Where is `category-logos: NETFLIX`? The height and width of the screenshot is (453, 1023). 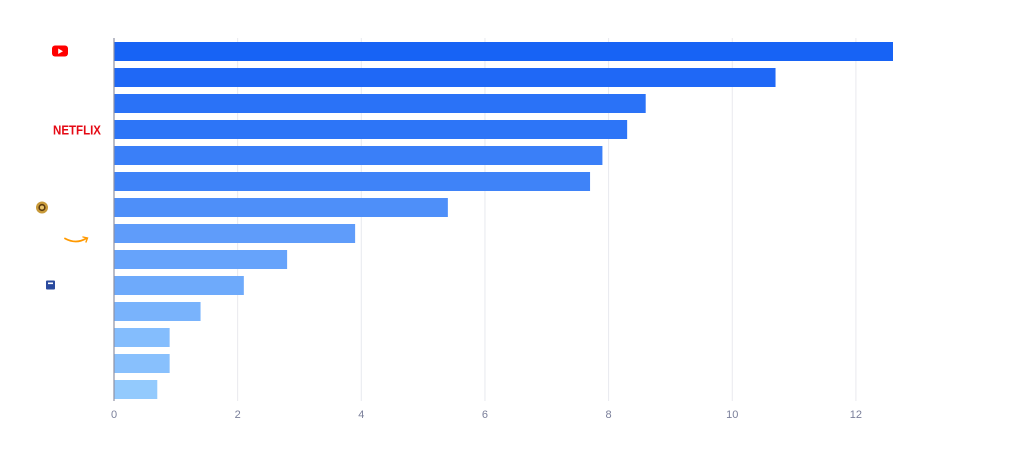
category-logos: NETFLIX is located at coordinates (68, 167).